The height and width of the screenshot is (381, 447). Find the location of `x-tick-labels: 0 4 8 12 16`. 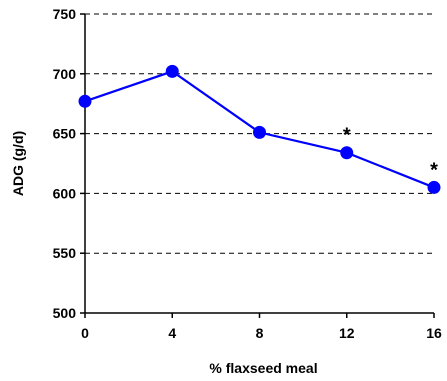

x-tick-labels: 0 4 8 12 16 is located at coordinates (261, 333).